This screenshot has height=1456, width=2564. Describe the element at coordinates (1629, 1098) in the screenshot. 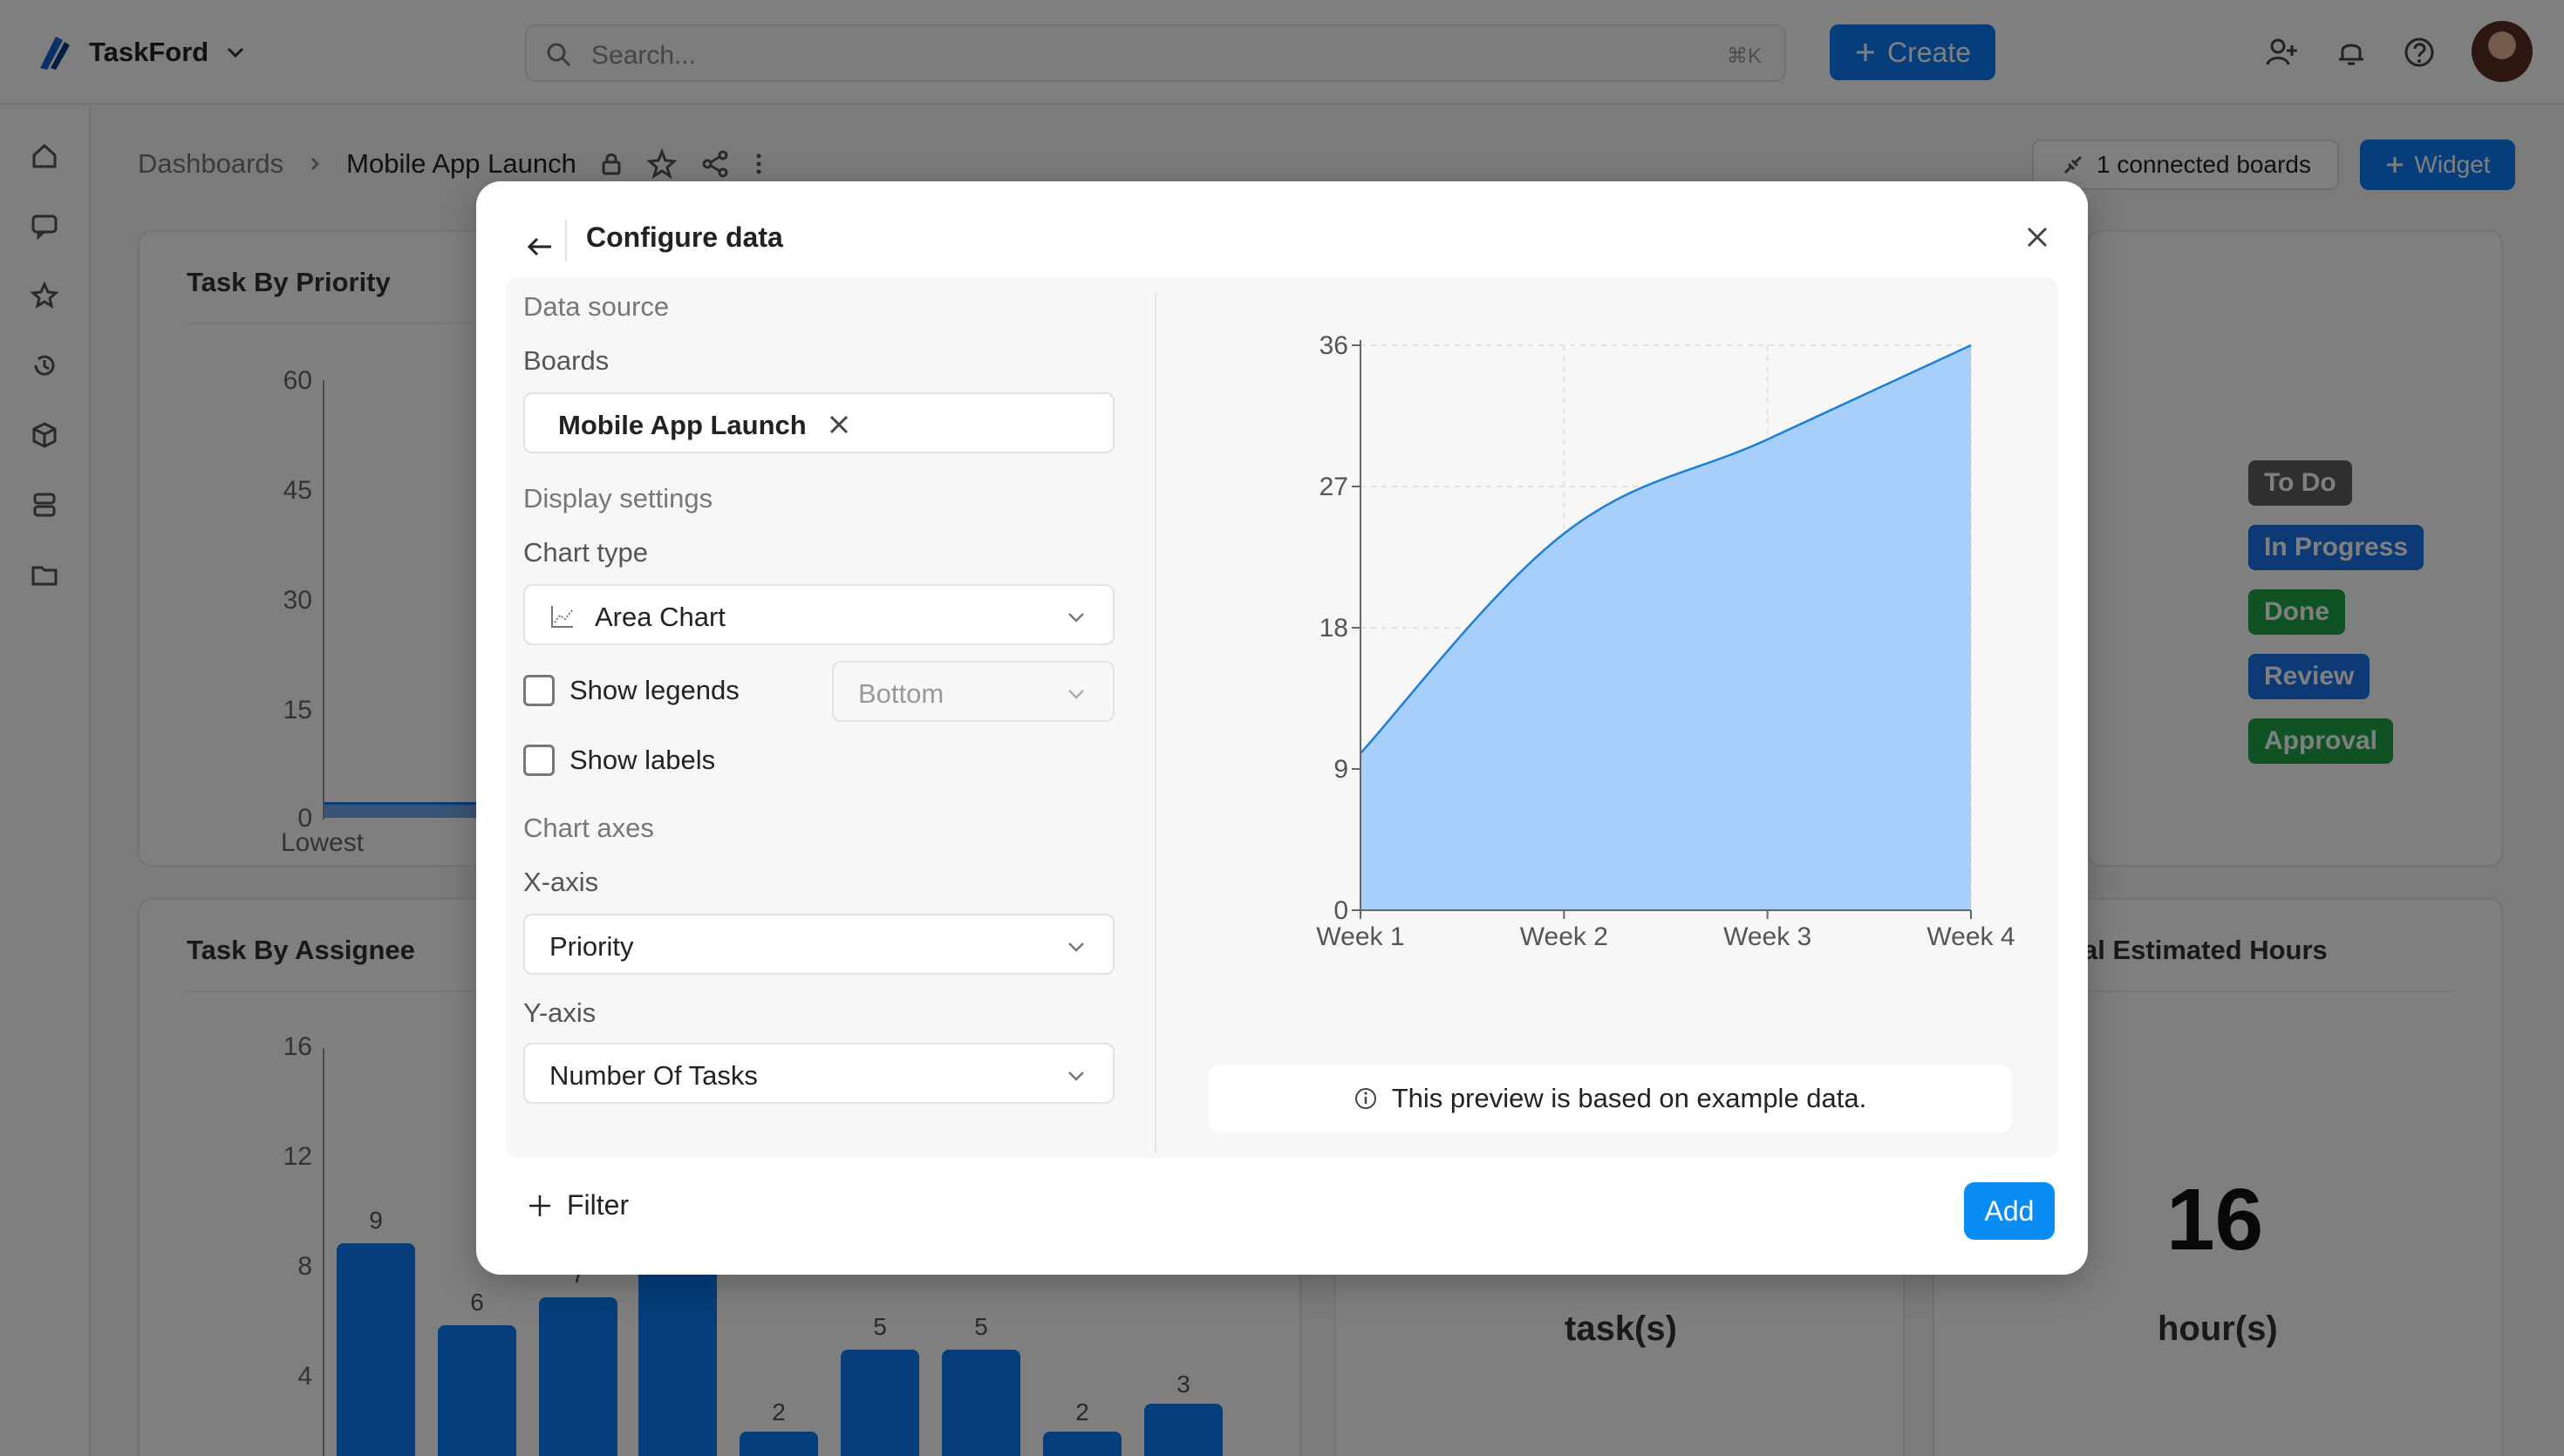

I see `preview-note-text: This preview is based on example data.` at that location.